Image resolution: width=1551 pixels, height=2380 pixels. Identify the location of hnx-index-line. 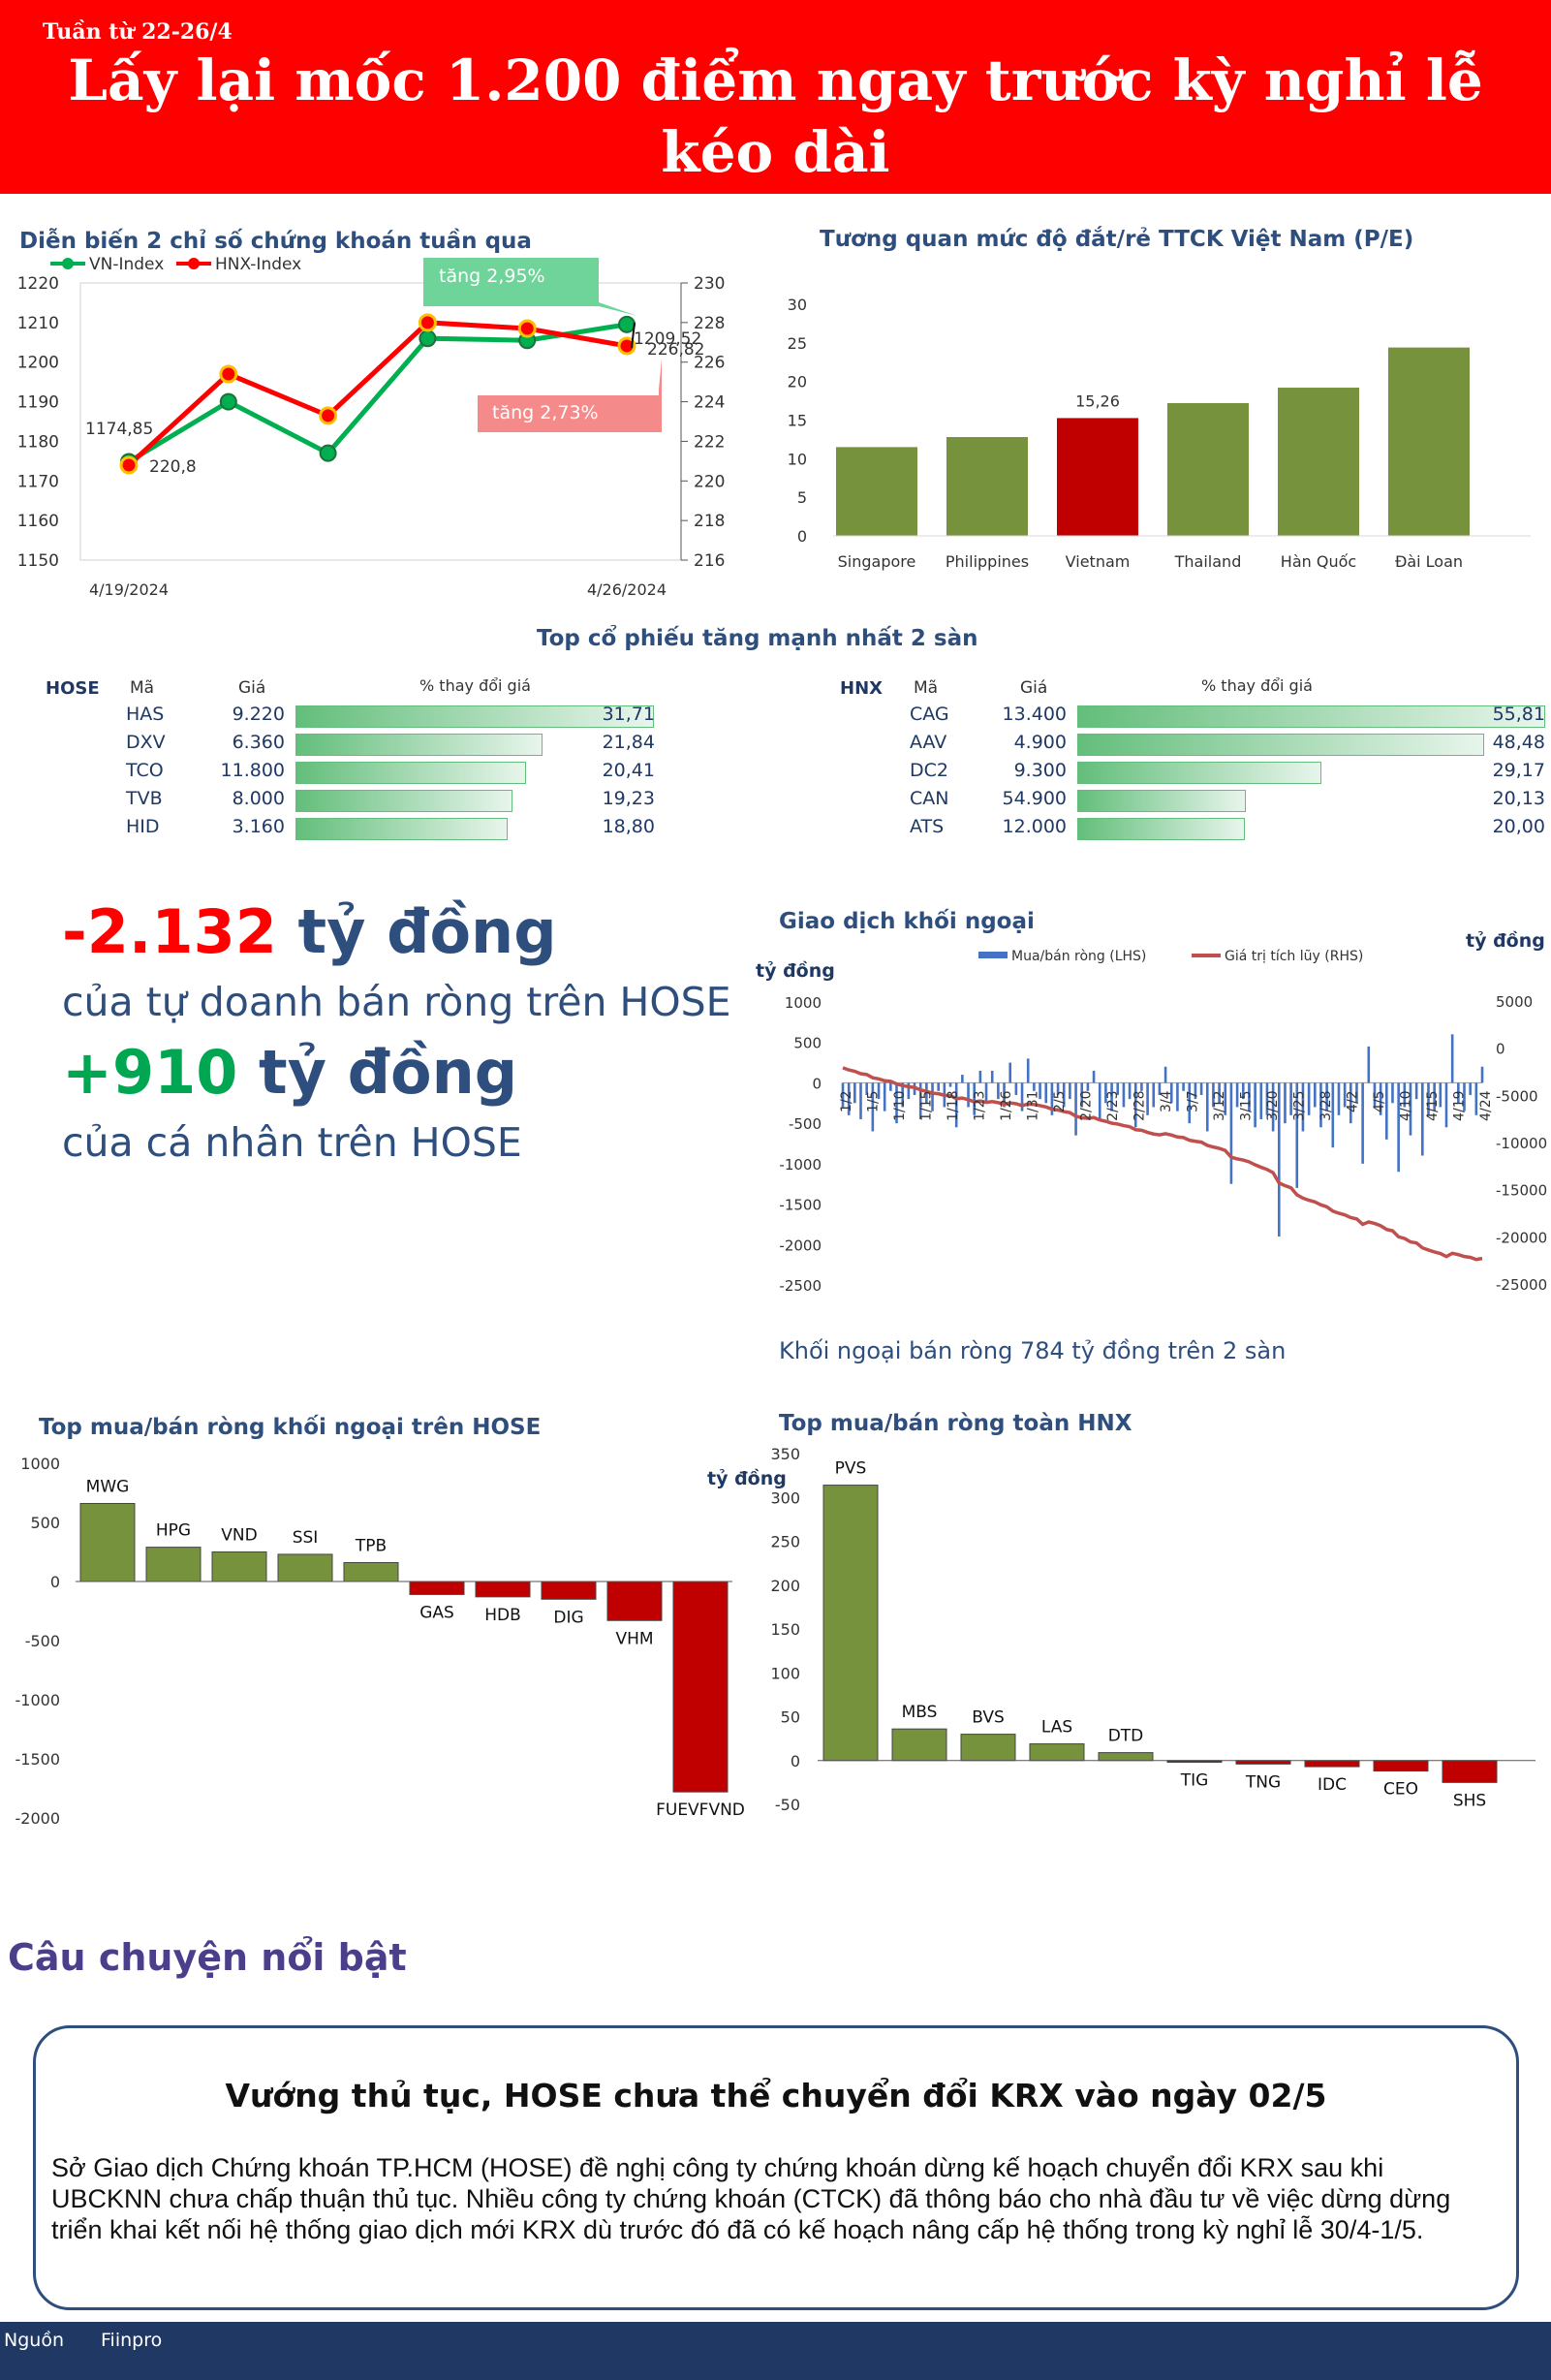
(377, 394).